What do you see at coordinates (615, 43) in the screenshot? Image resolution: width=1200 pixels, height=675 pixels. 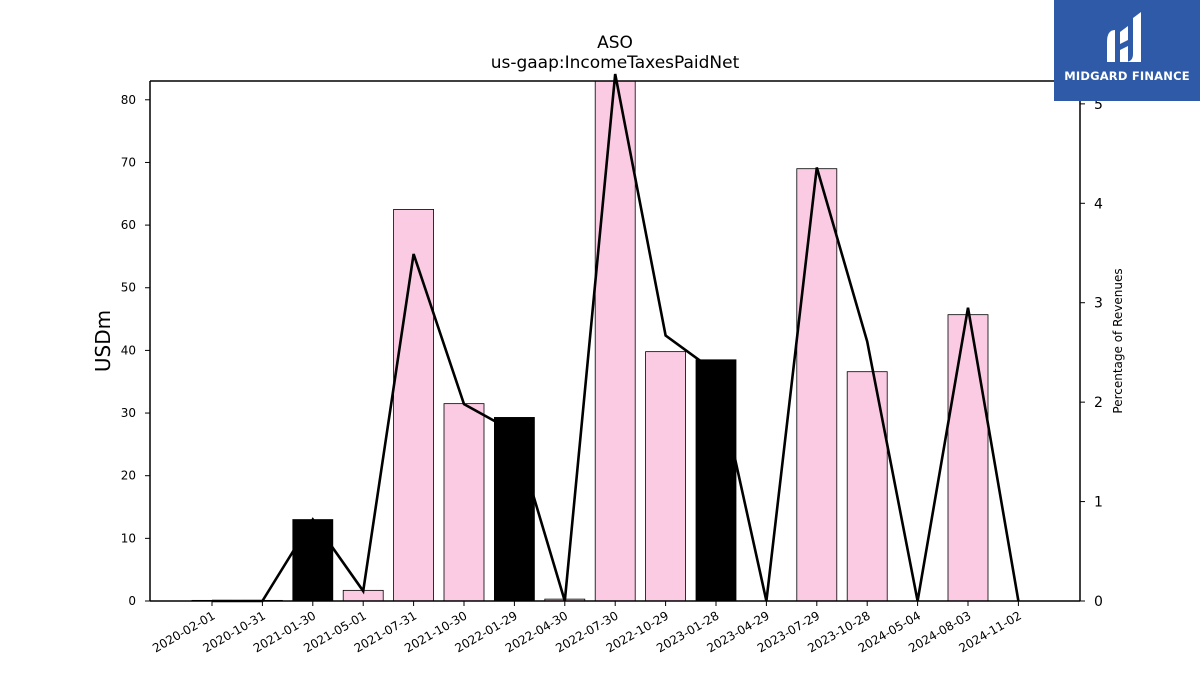 I see `chart-title: ASO` at bounding box center [615, 43].